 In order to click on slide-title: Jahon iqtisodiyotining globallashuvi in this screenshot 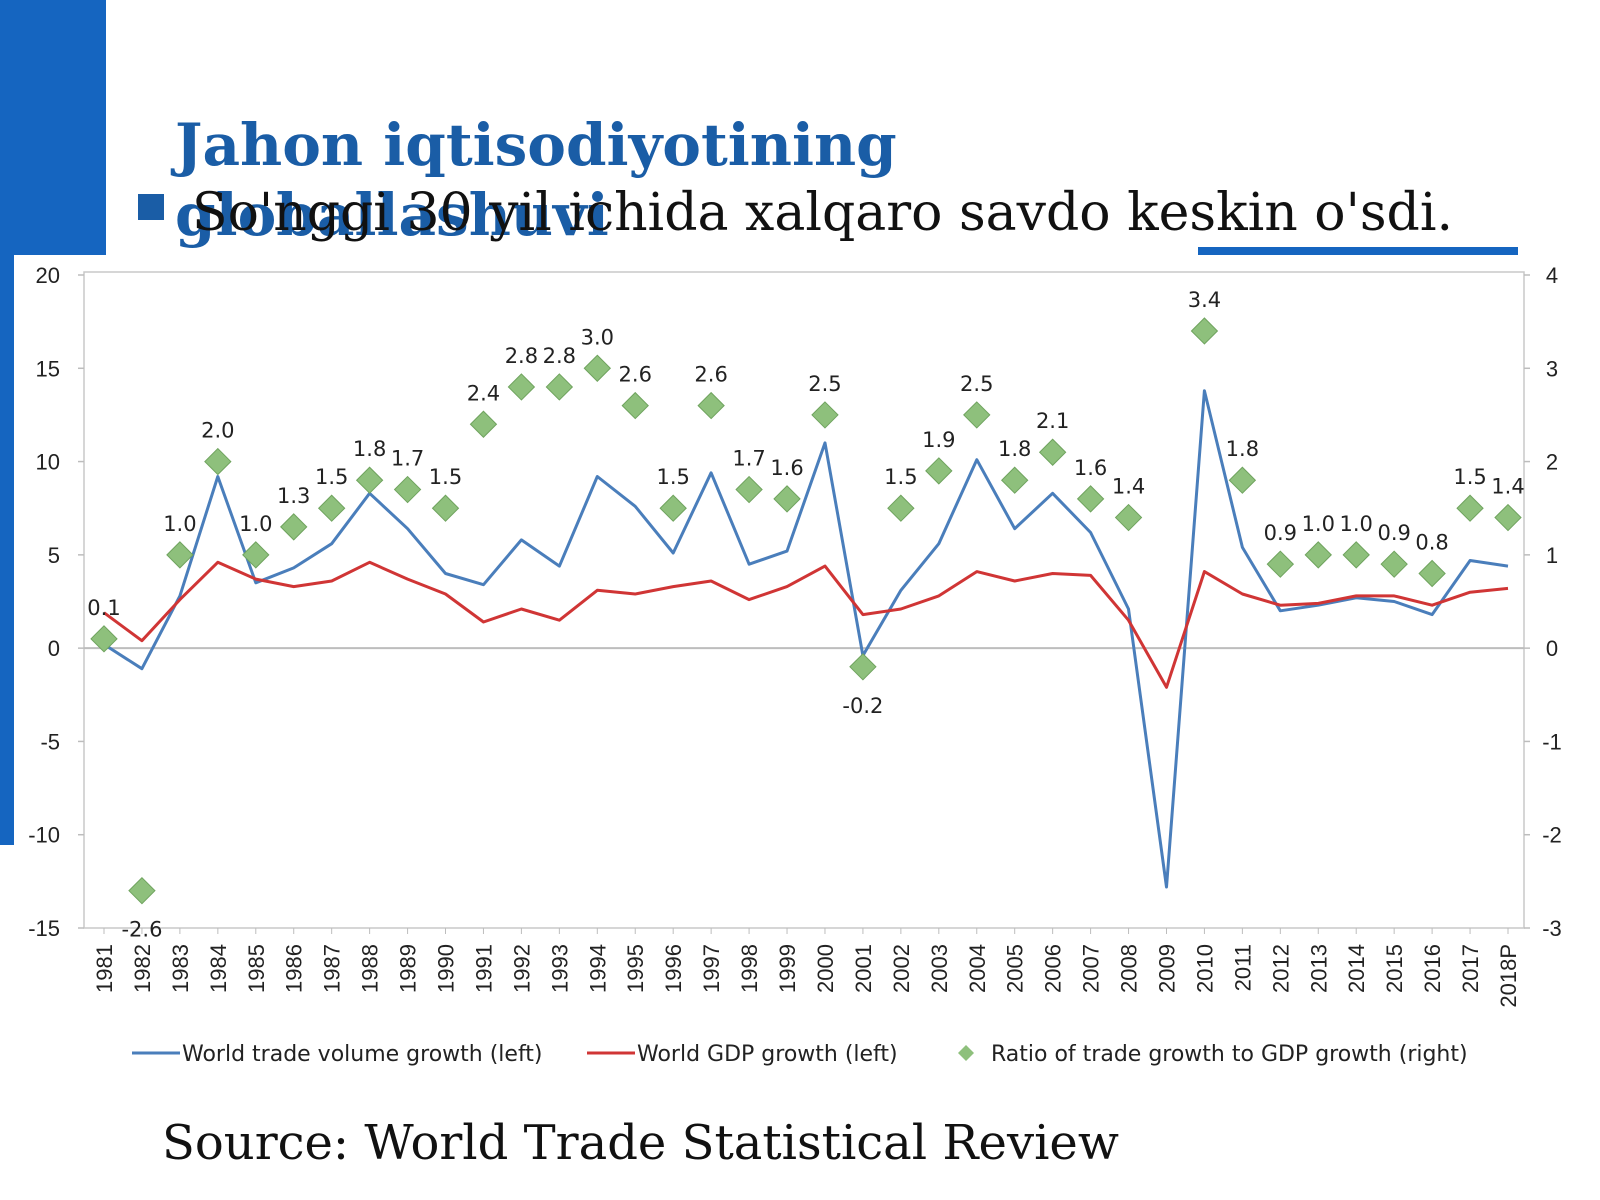, I will do `click(536, 180)`.